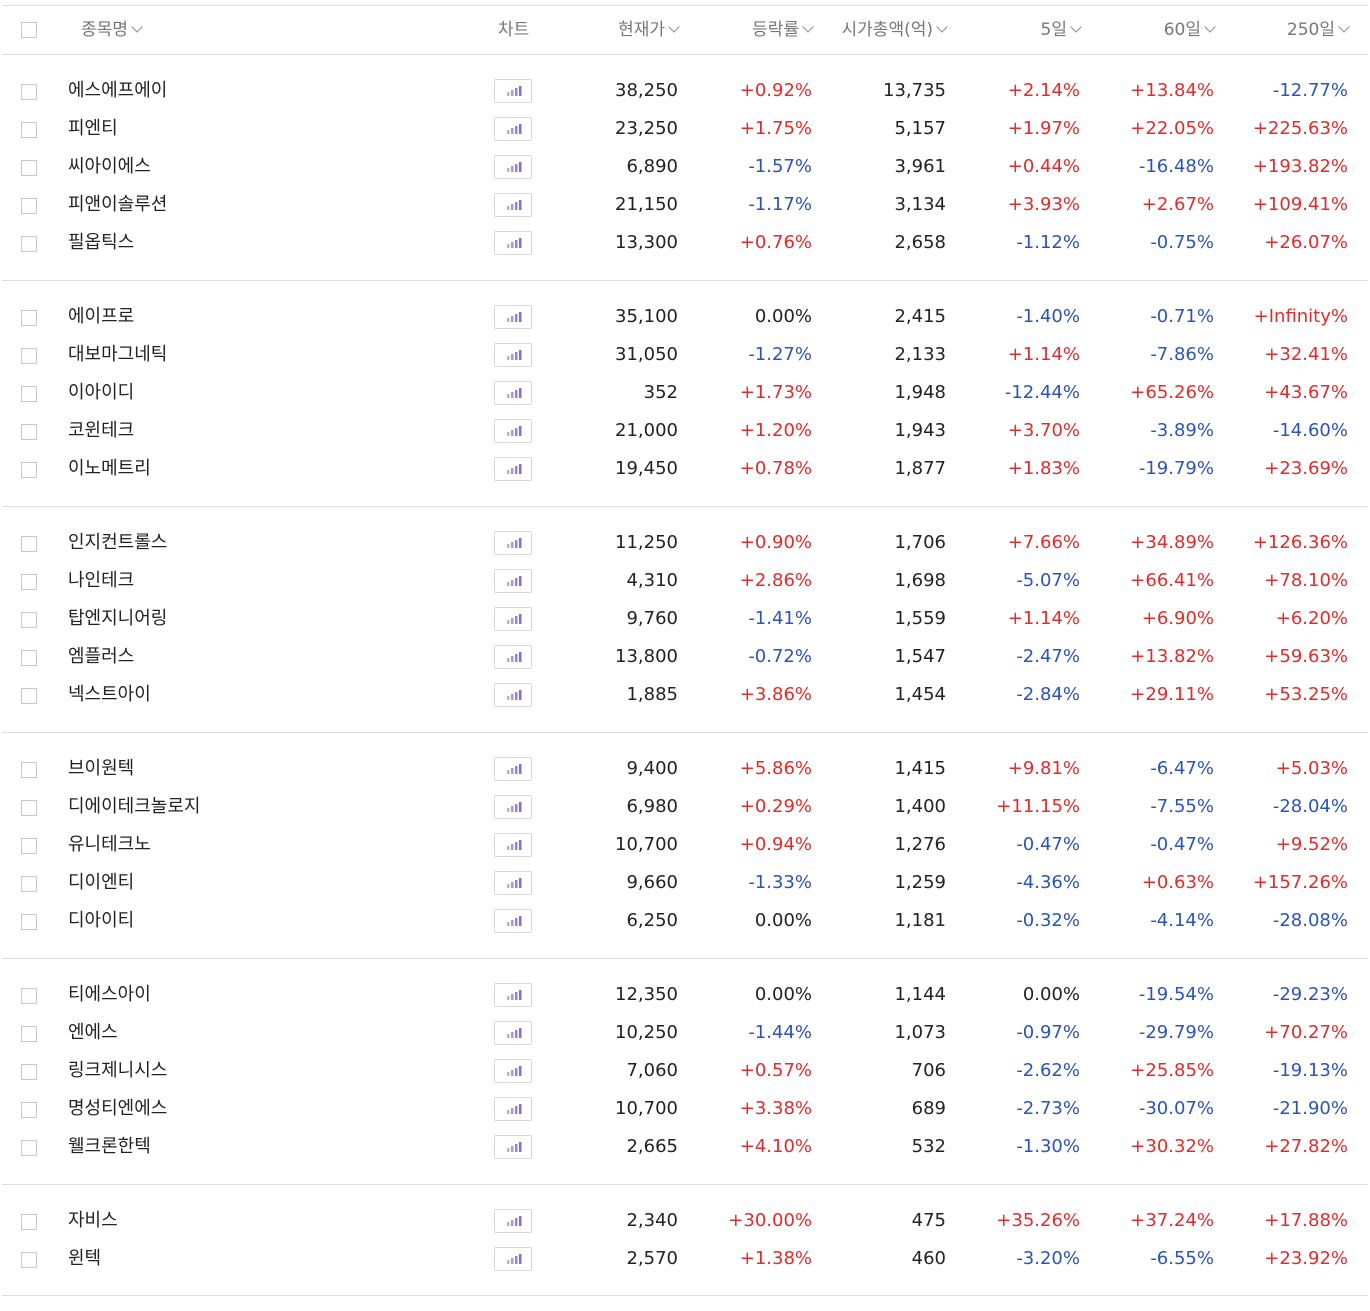 This screenshot has height=1311, width=1370. Describe the element at coordinates (685, 431) in the screenshot. I see `table-row: 코윈테크 21,000 +1.20% 1,943 +3.70% -3.89% -14.60%` at that location.